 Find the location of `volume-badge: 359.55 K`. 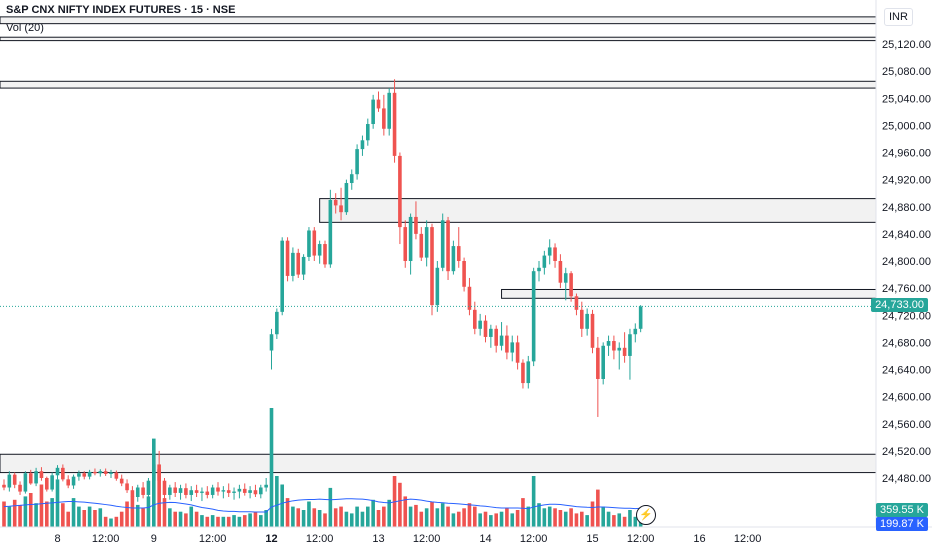

volume-badge: 359.55 K is located at coordinates (901, 510).